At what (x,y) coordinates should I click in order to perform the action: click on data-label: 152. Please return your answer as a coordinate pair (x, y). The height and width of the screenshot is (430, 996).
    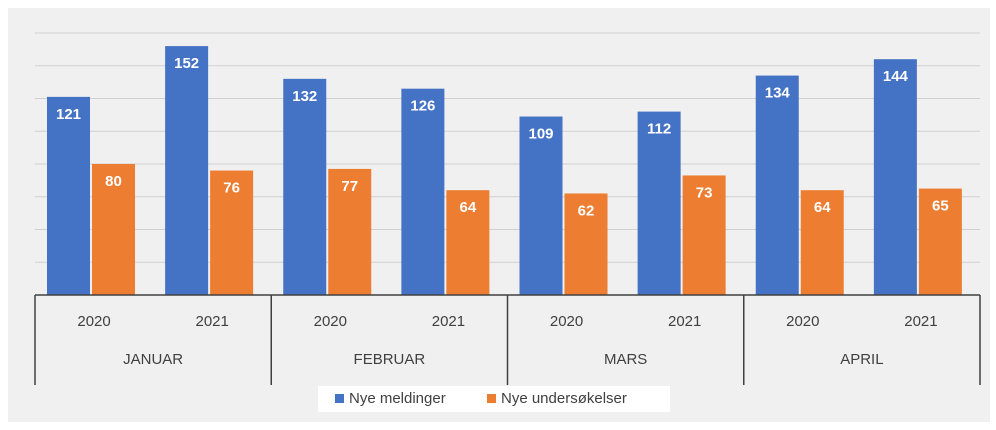
    Looking at the image, I should click on (186, 63).